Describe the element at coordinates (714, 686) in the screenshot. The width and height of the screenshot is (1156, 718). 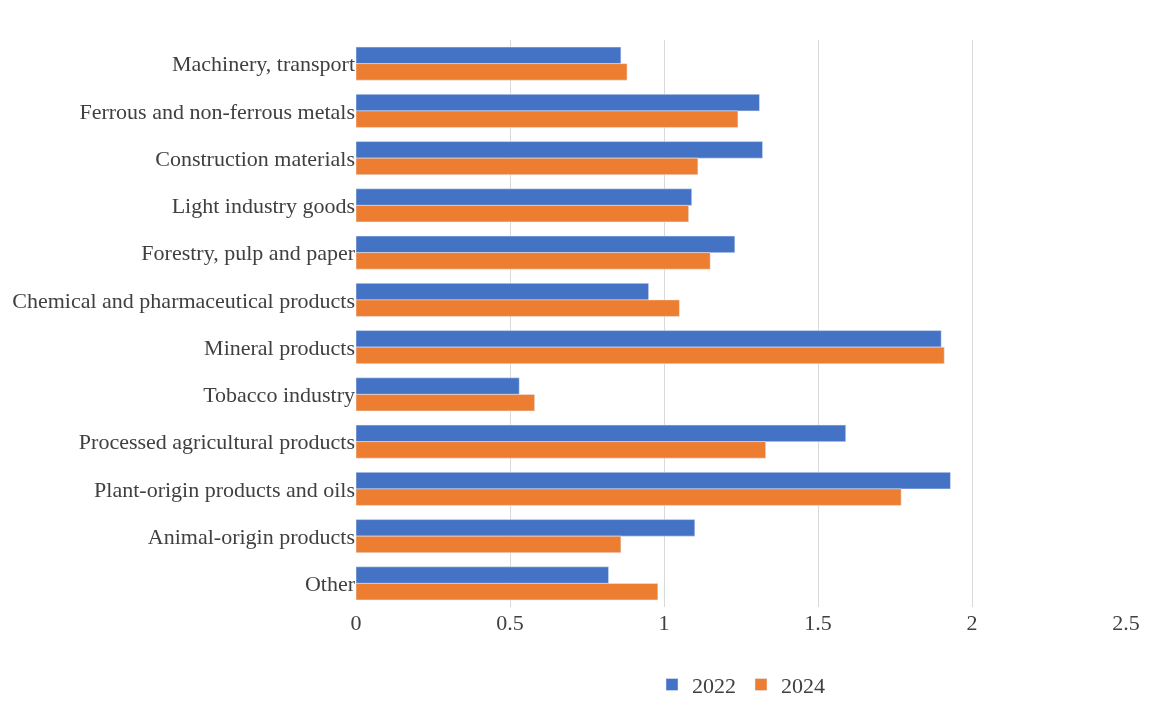
I see `legend-label: 2022` at that location.